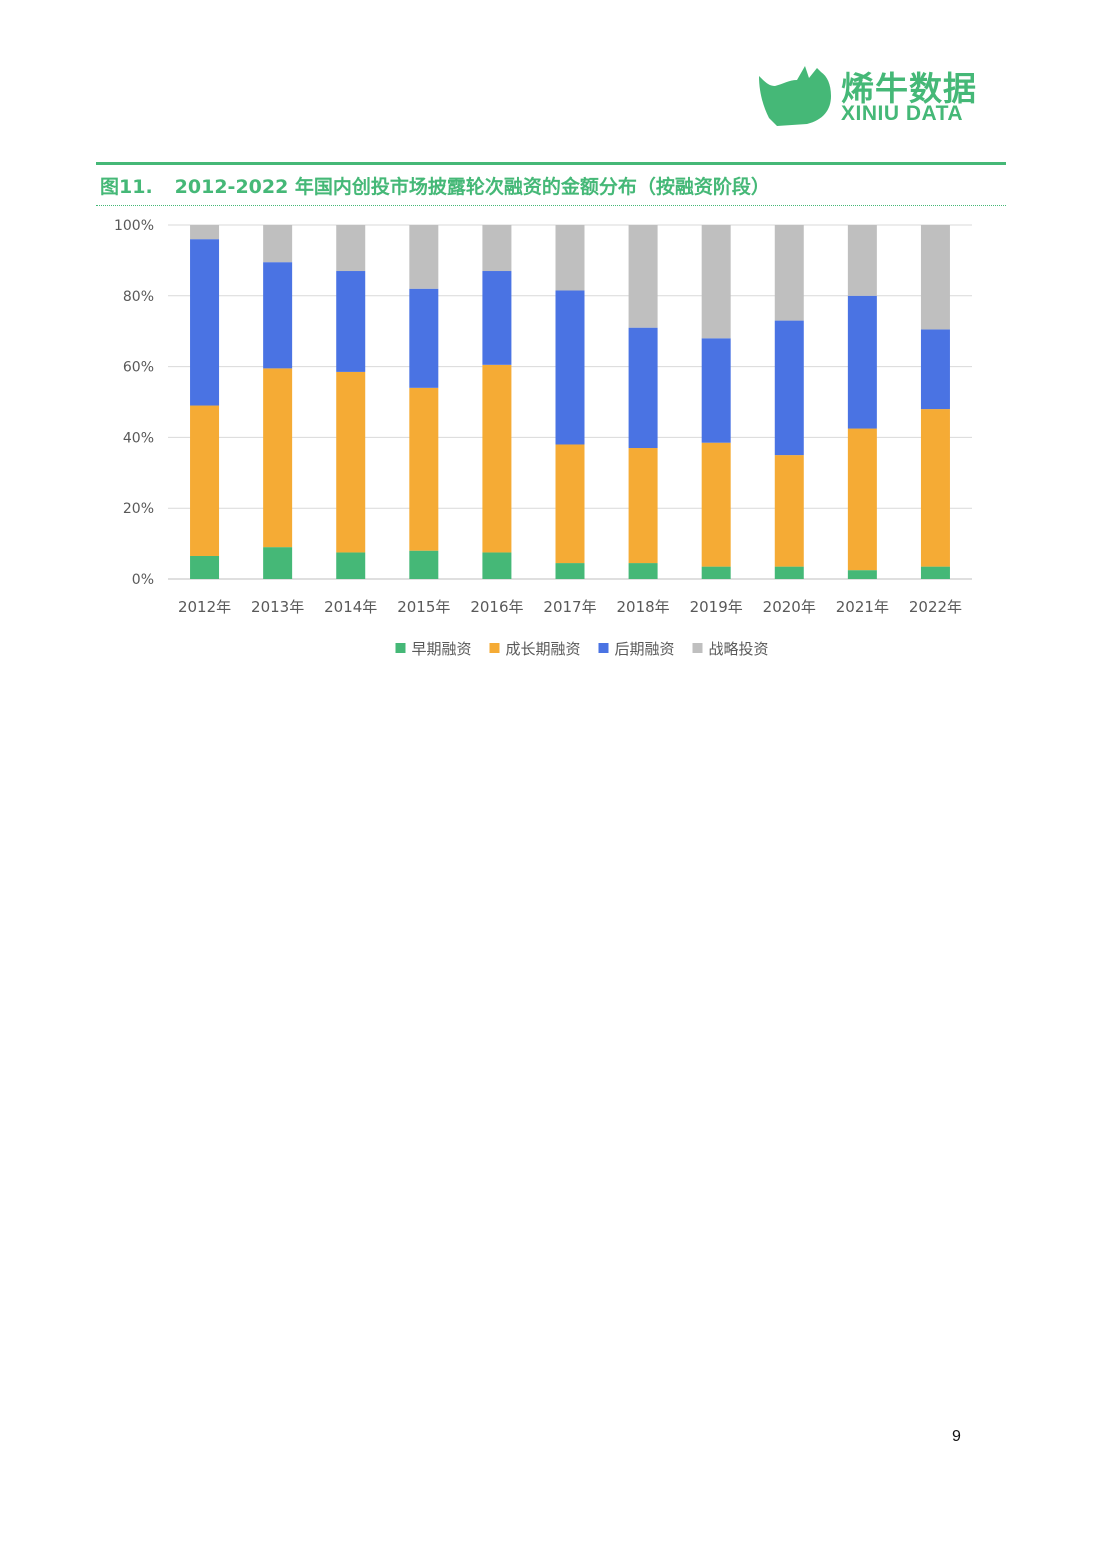 The height and width of the screenshot is (1559, 1102). Describe the element at coordinates (909, 88) in the screenshot. I see `brand-name-cn: 烯牛数据` at that location.